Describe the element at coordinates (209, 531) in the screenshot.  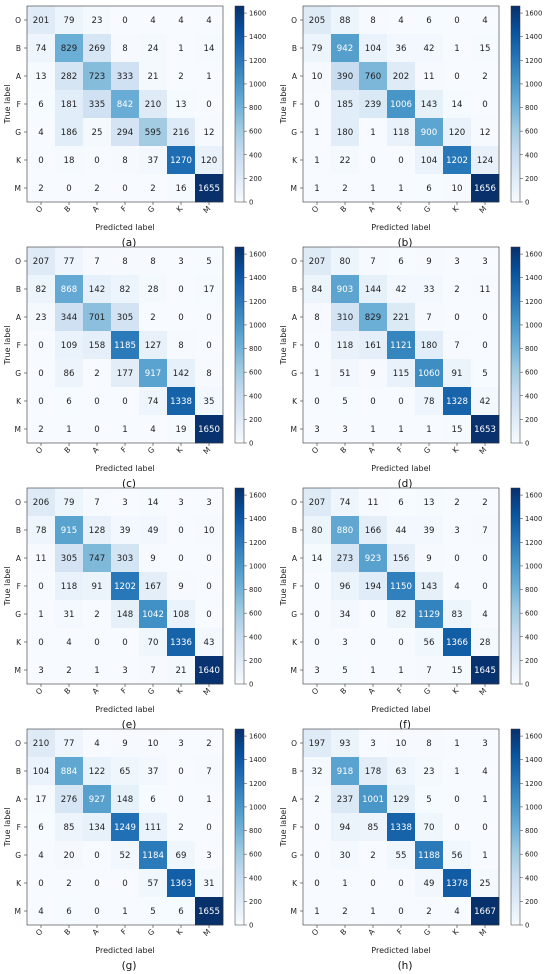
I see `cell-value-label: 10` at that location.